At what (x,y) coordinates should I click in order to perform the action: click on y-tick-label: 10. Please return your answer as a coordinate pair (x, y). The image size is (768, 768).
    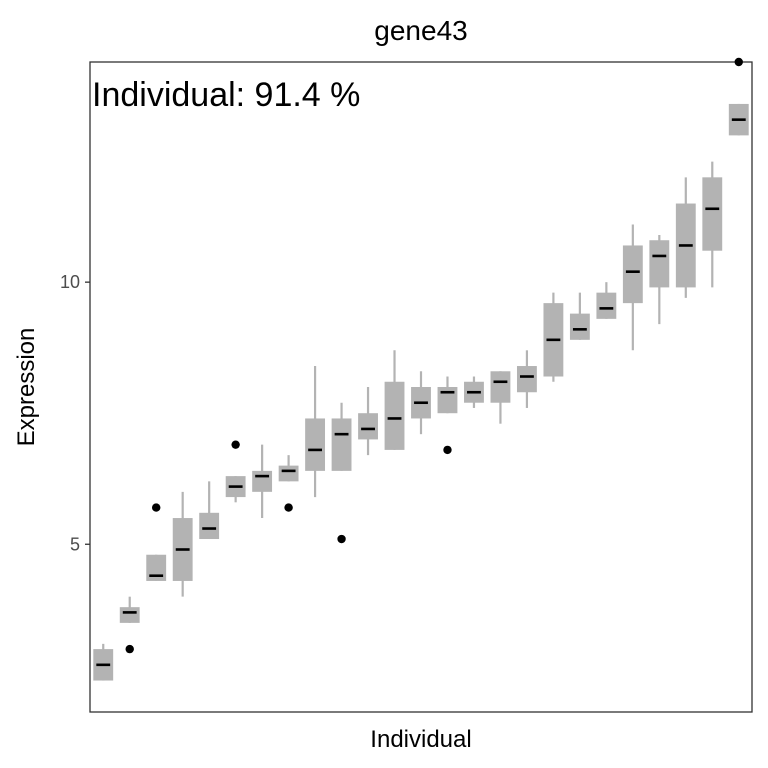
    Looking at the image, I should click on (70, 282).